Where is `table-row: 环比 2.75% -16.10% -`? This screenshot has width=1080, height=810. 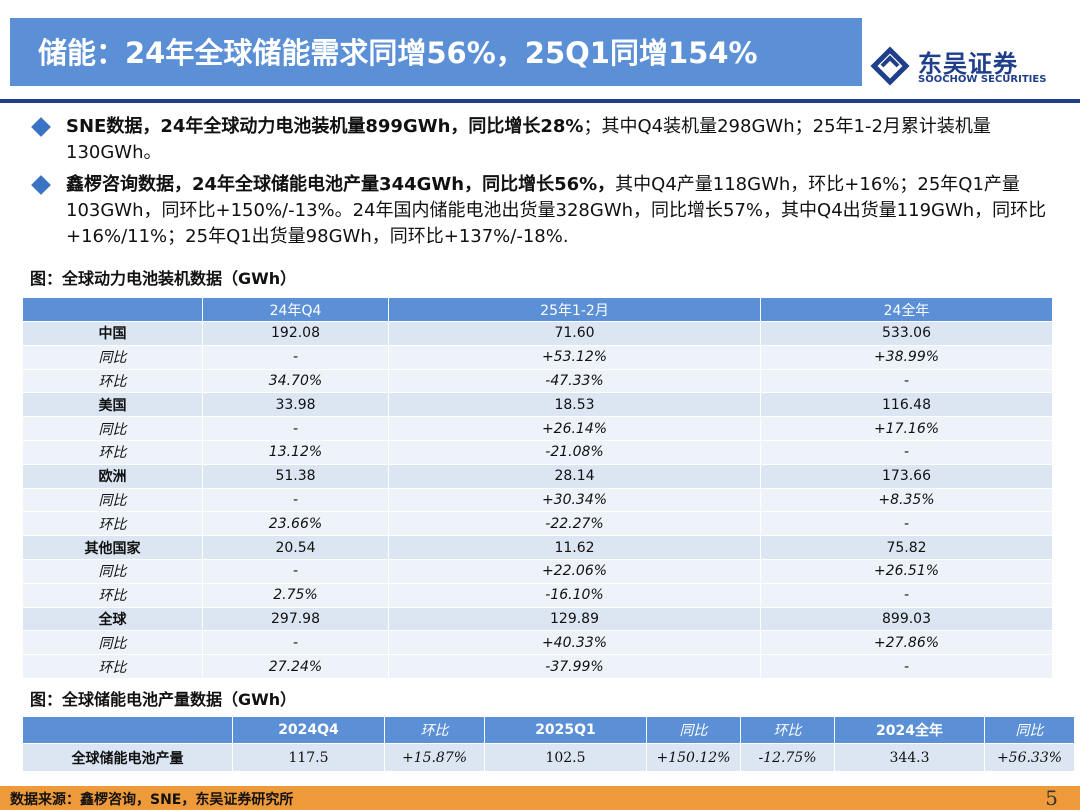
table-row: 环比 2.75% -16.10% - is located at coordinates (537, 595).